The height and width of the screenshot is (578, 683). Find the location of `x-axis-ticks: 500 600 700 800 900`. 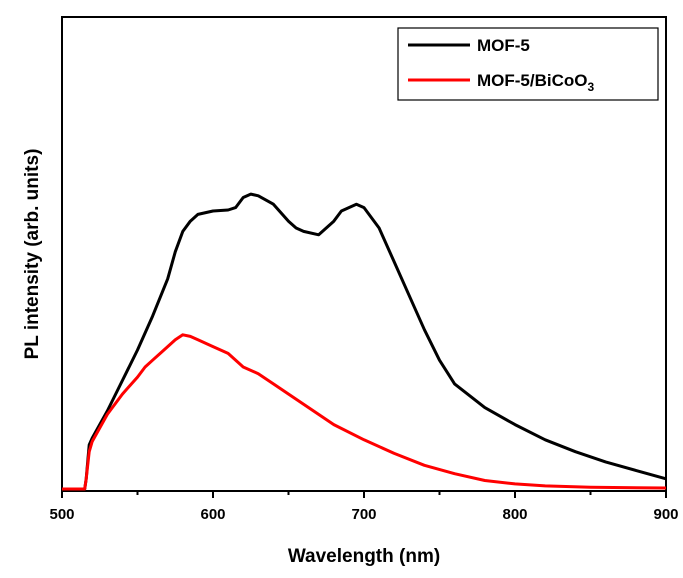

x-axis-ticks: 500 600 700 800 900 is located at coordinates (364, 507).